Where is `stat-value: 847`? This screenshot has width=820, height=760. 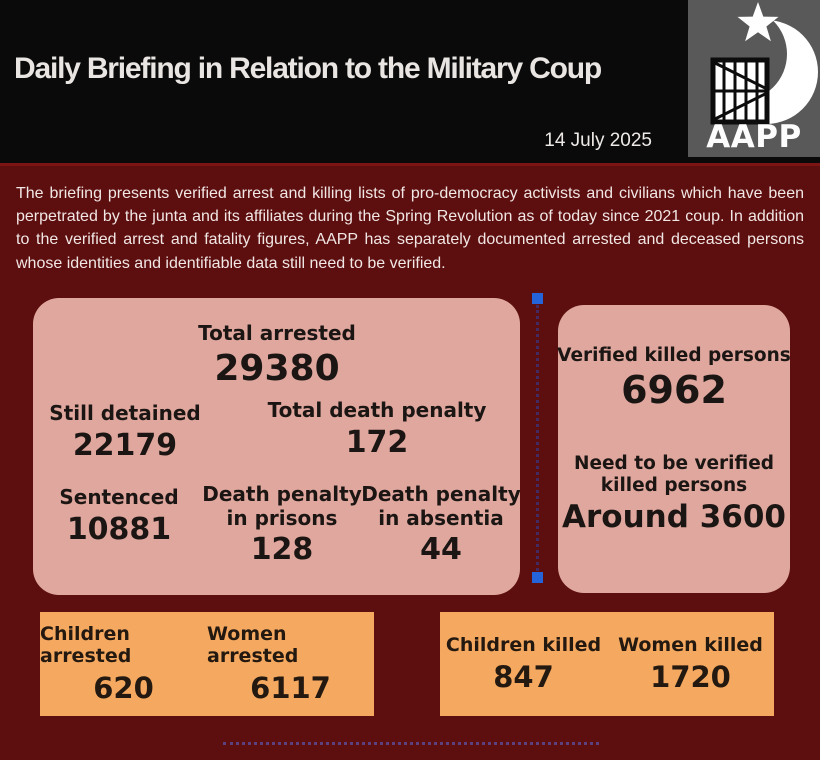
stat-value: 847 is located at coordinates (523, 677).